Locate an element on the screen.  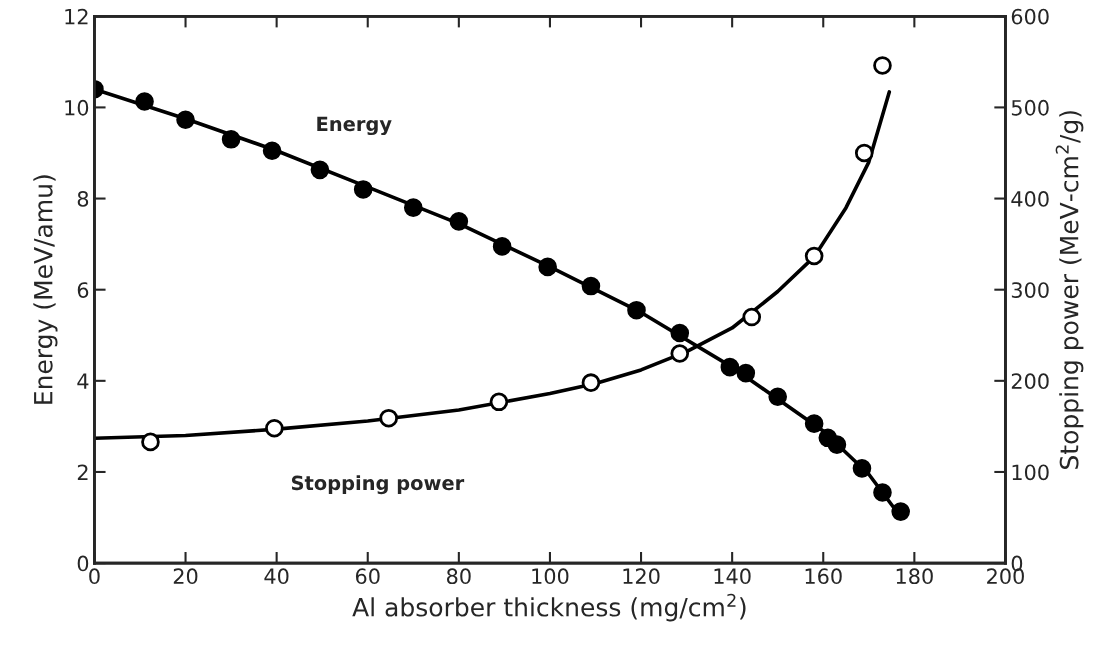
y-tick-label: 12 is located at coordinates (76, 16).